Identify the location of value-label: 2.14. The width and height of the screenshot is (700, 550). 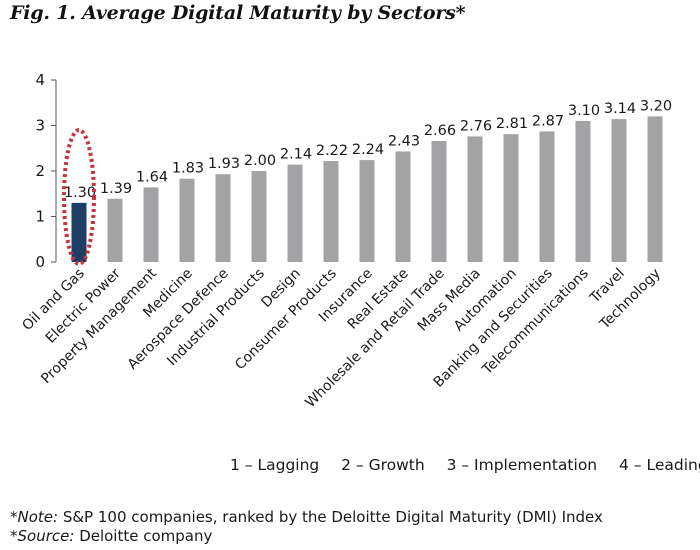
(296, 155).